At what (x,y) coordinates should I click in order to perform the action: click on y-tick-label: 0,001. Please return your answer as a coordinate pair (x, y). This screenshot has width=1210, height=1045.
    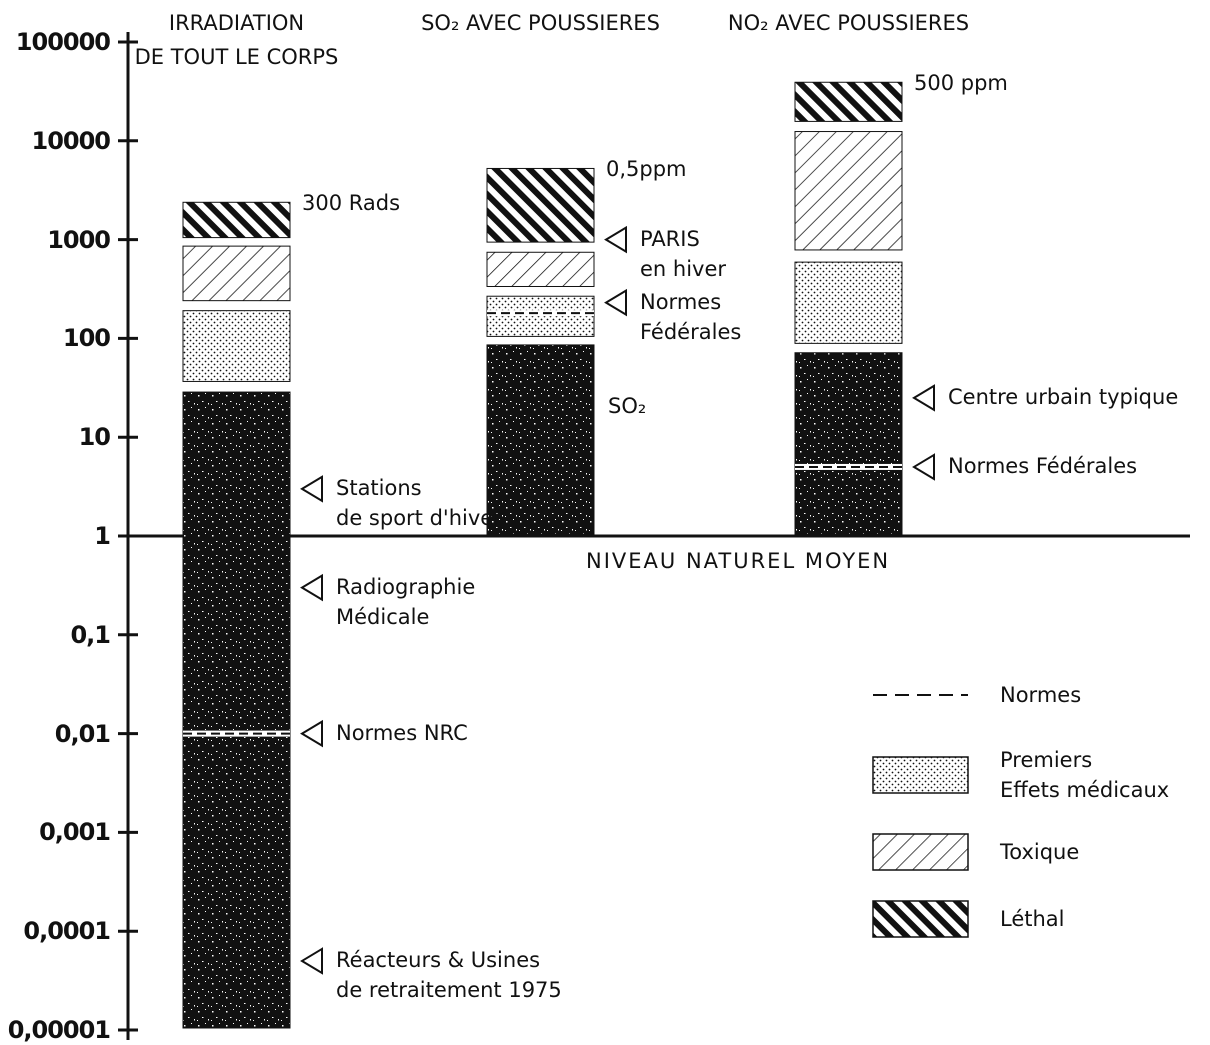
    Looking at the image, I should click on (75, 832).